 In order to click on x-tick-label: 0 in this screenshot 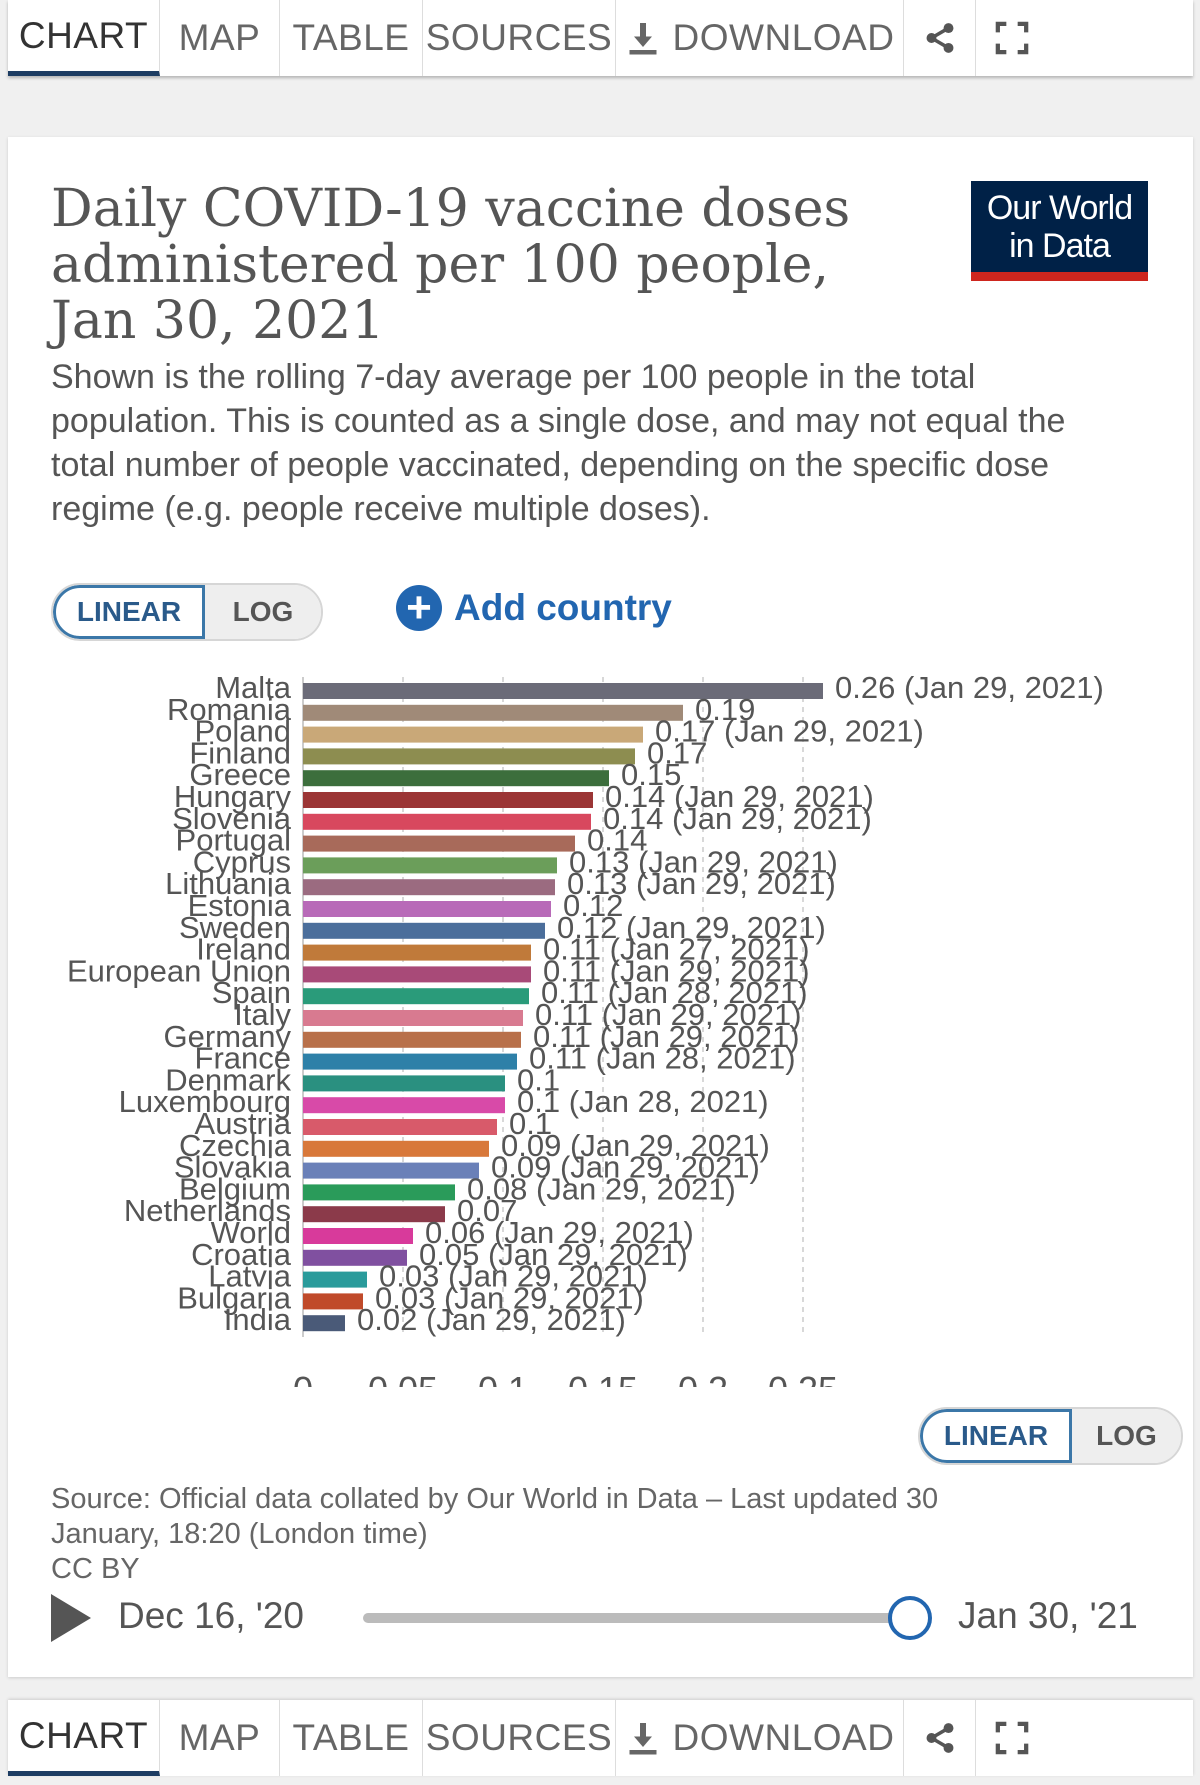, I will do `click(303, 1378)`.